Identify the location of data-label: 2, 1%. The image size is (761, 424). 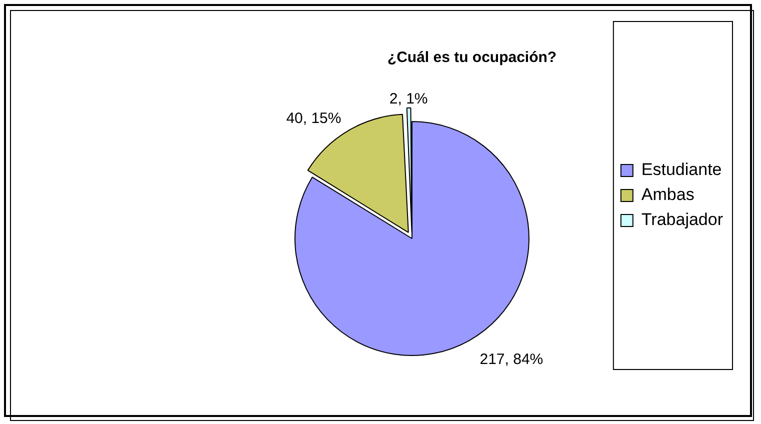
(408, 99).